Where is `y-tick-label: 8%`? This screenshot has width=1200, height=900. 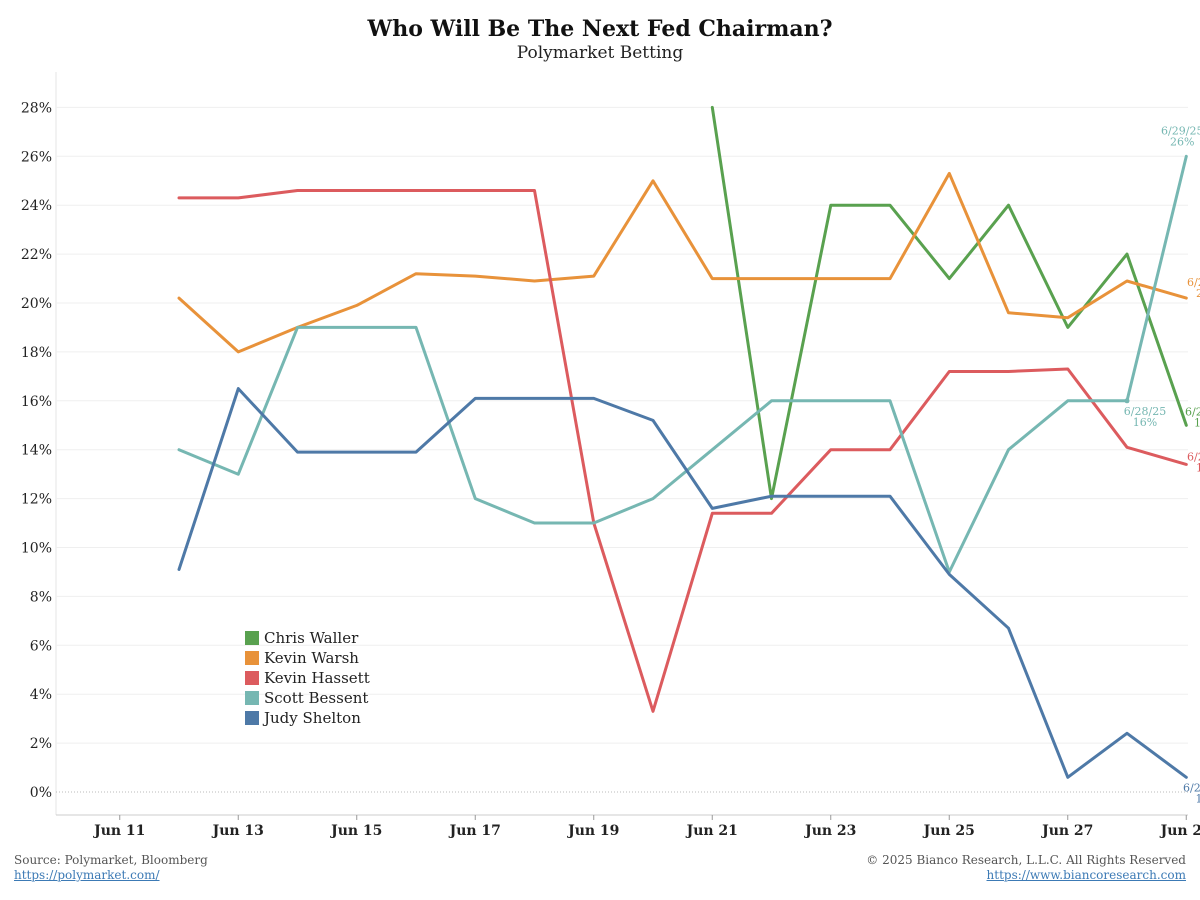
y-tick-label: 8% is located at coordinates (41, 597).